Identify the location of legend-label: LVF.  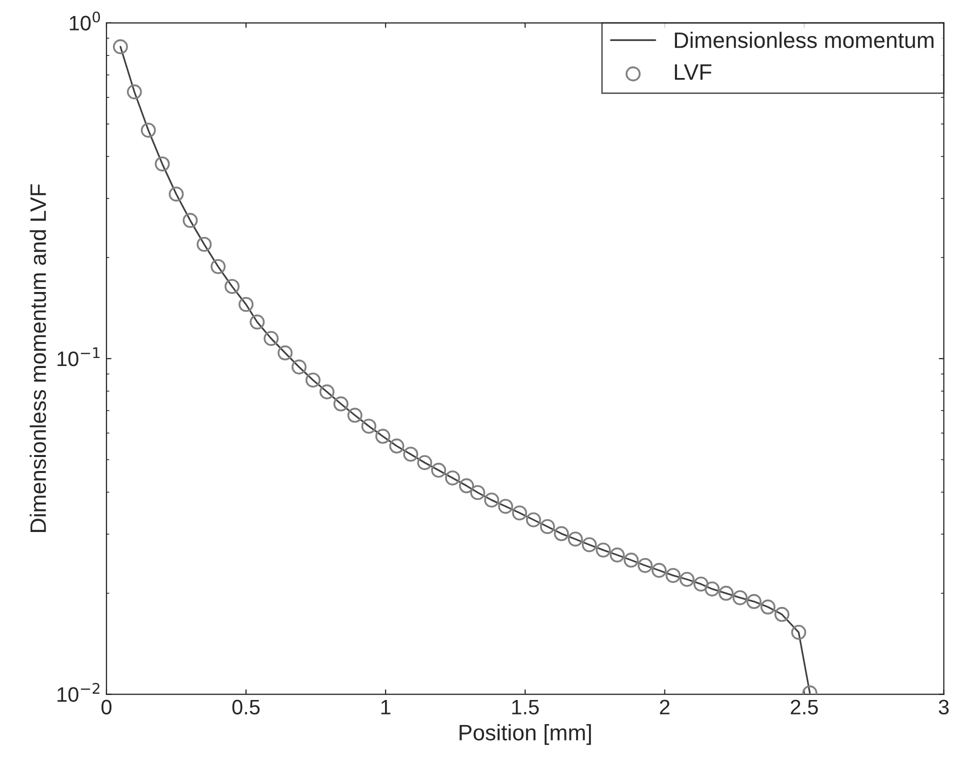
(693, 72).